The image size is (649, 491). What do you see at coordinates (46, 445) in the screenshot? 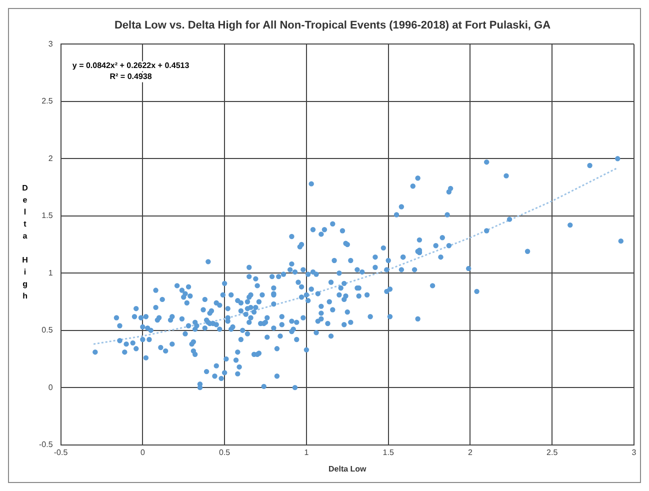
I see `y-tick-label: -0.5` at bounding box center [46, 445].